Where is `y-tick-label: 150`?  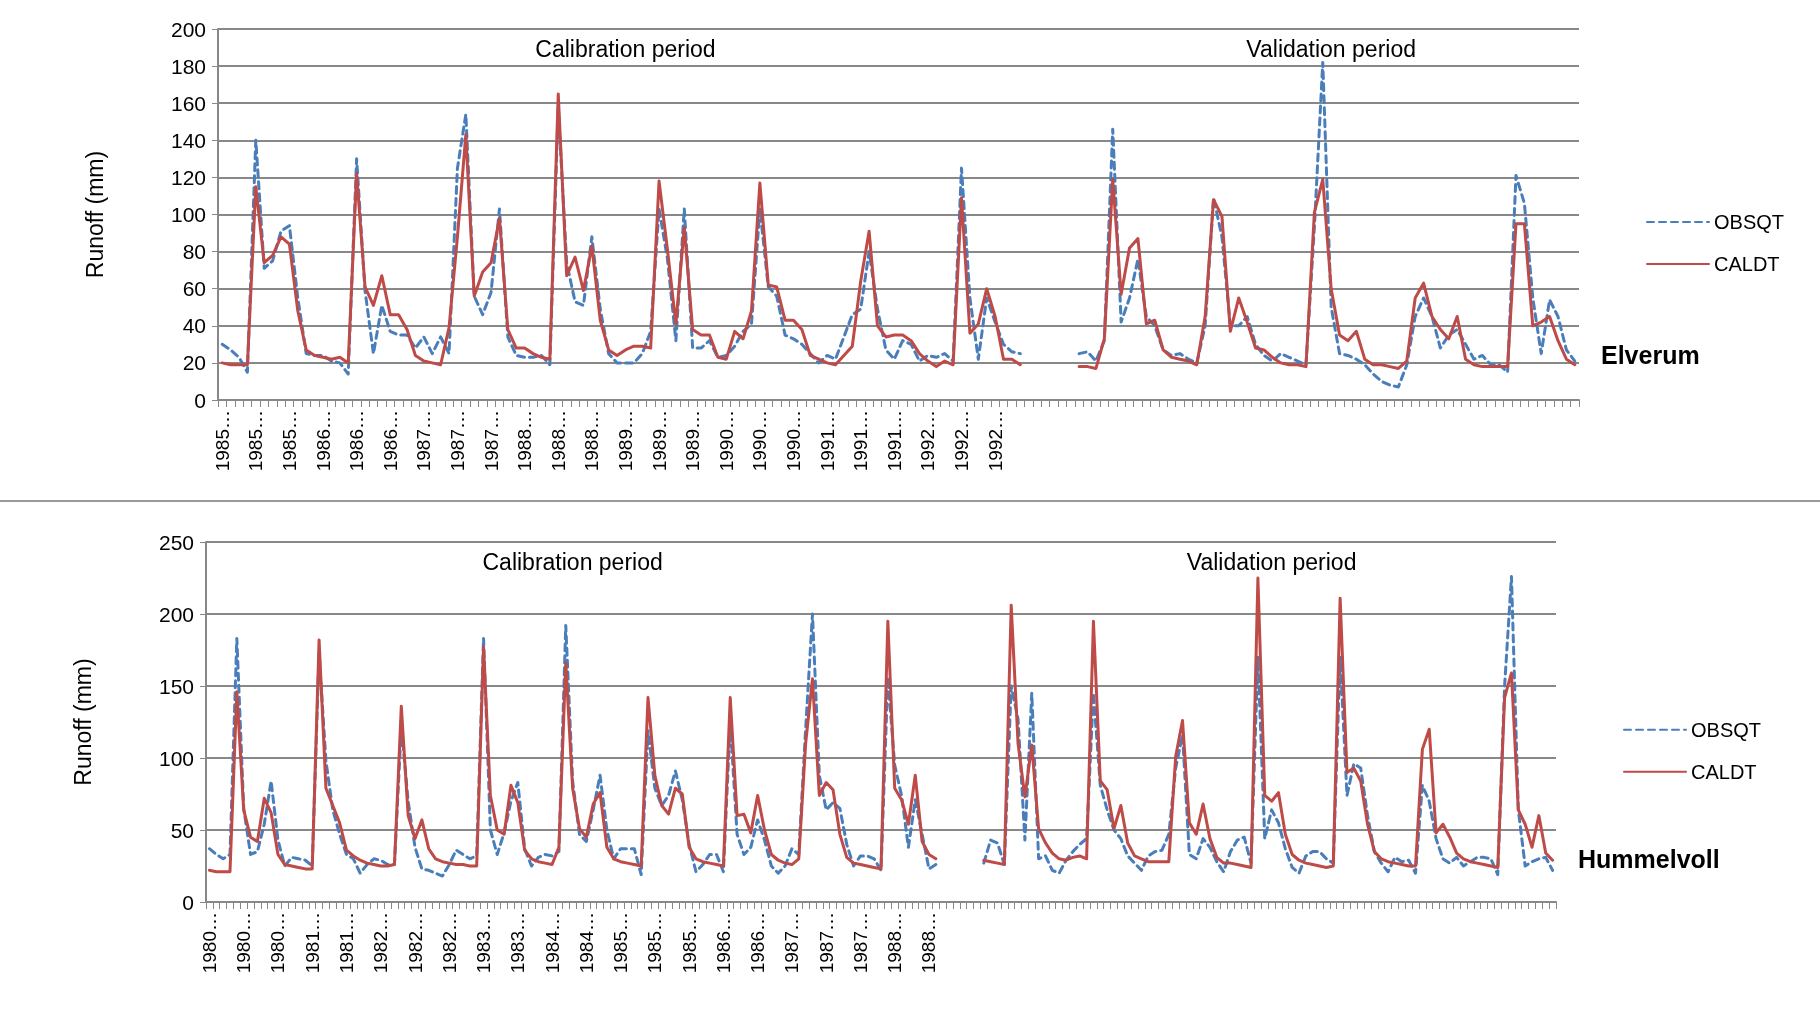
y-tick-label: 150 is located at coordinates (176, 686).